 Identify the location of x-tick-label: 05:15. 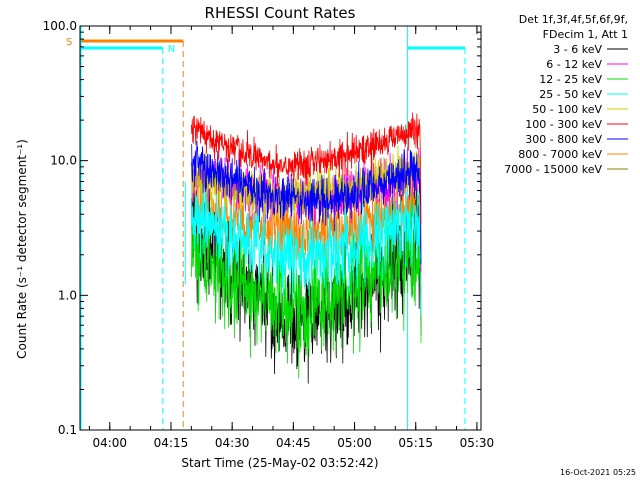
(415, 443).